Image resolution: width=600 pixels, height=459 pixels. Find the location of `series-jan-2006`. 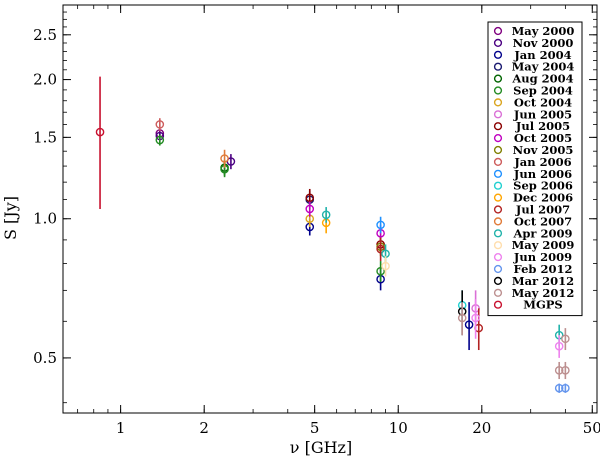

series-jan-2006 is located at coordinates (160, 124).